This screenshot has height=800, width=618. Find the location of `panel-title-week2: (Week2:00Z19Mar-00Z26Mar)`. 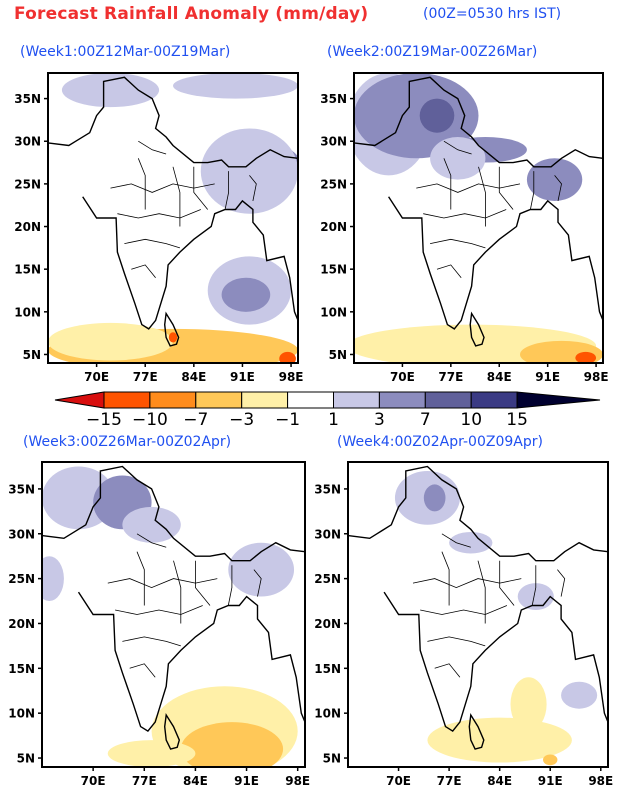

panel-title-week2: (Week2:00Z19Mar-00Z26Mar) is located at coordinates (432, 52).